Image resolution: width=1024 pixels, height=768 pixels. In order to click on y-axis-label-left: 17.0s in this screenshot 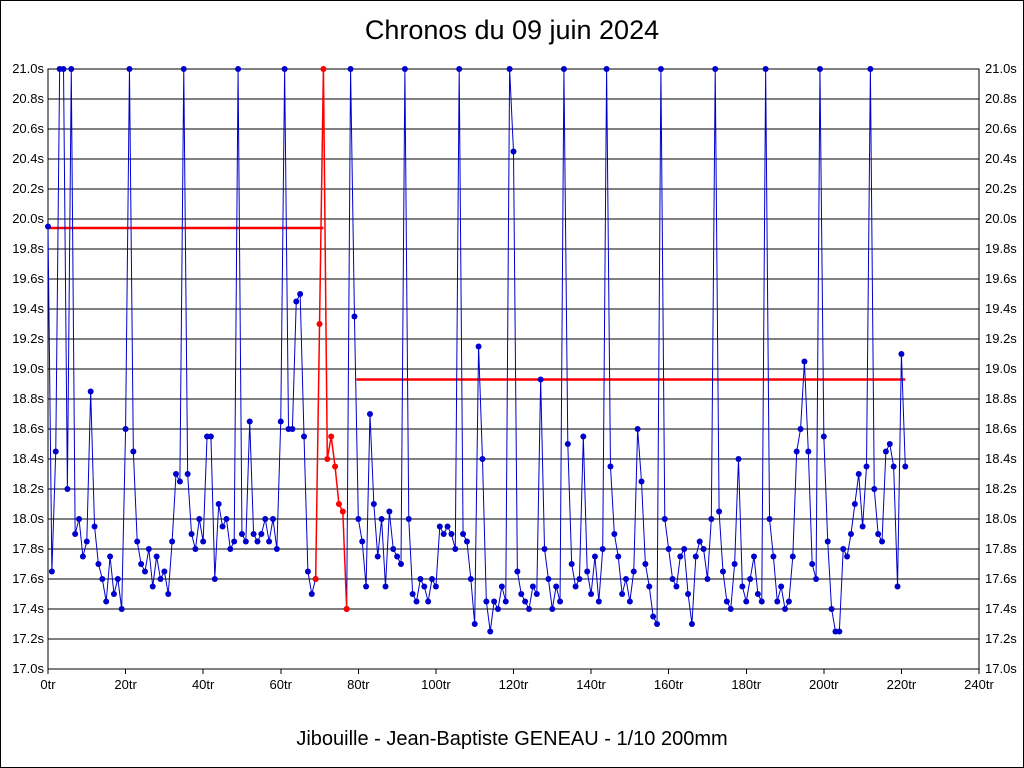, I will do `click(28, 668)`.